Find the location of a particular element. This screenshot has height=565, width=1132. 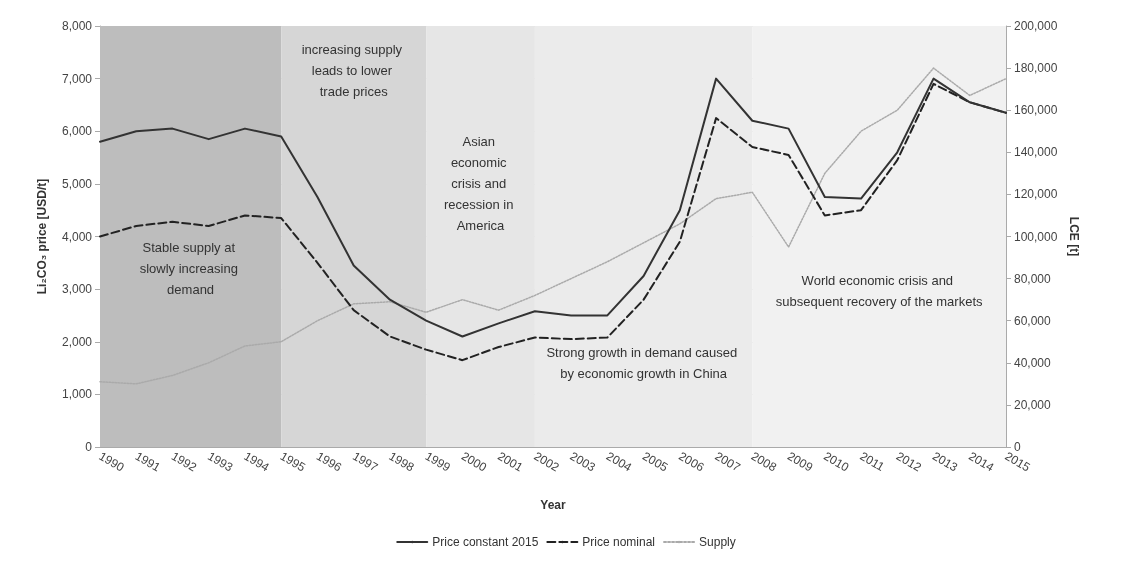

band-label: World economic crisis and subsequent recovery of the markets is located at coordinates (879, 291).